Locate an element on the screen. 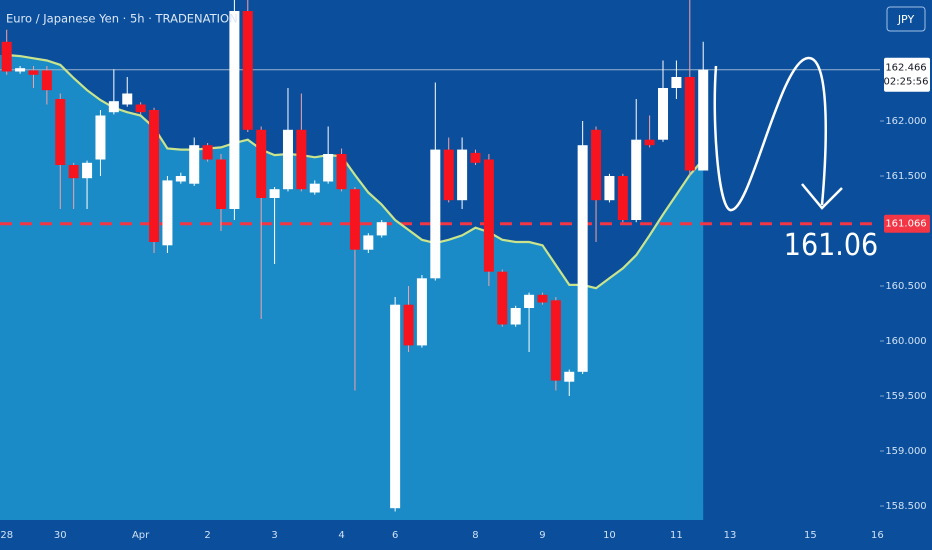 The height and width of the screenshot is (550, 932). arrow-head is located at coordinates (822, 196).